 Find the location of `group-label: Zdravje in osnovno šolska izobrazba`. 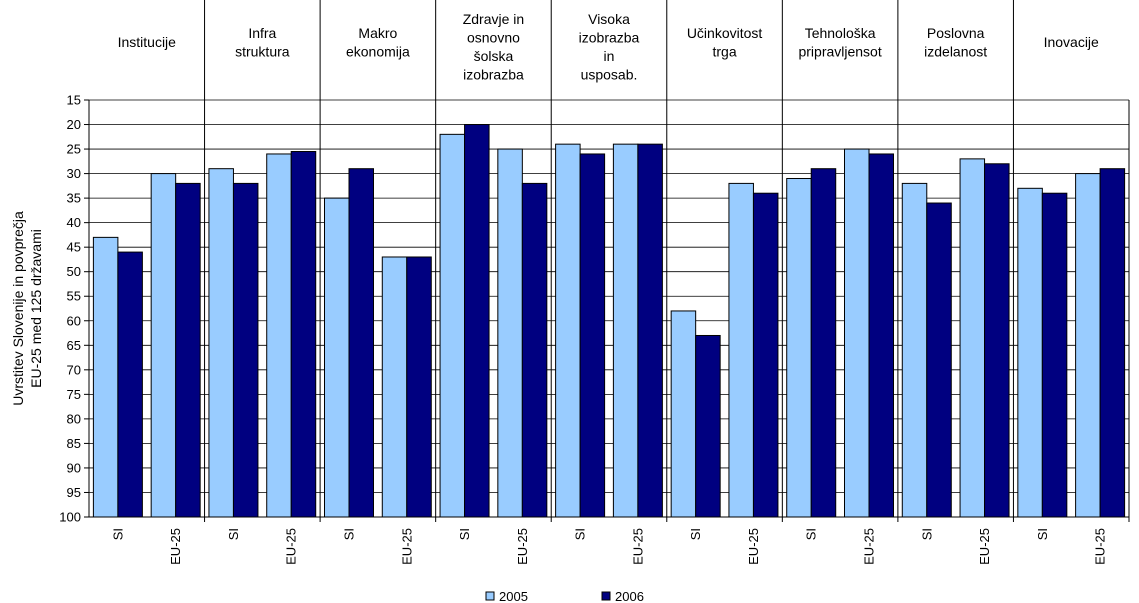

group-label: Zdravje in osnovno šolska izobrazba is located at coordinates (493, 47).